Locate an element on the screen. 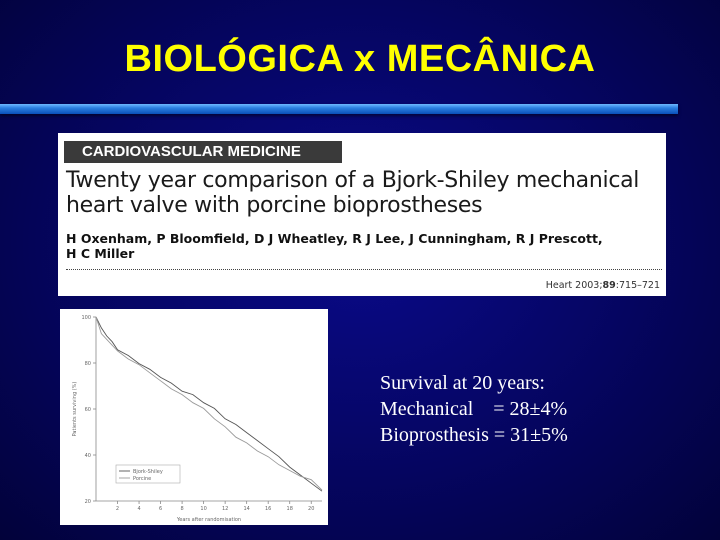  slide-title: BIOLÓGICA x MECÂNICA is located at coordinates (360, 59).